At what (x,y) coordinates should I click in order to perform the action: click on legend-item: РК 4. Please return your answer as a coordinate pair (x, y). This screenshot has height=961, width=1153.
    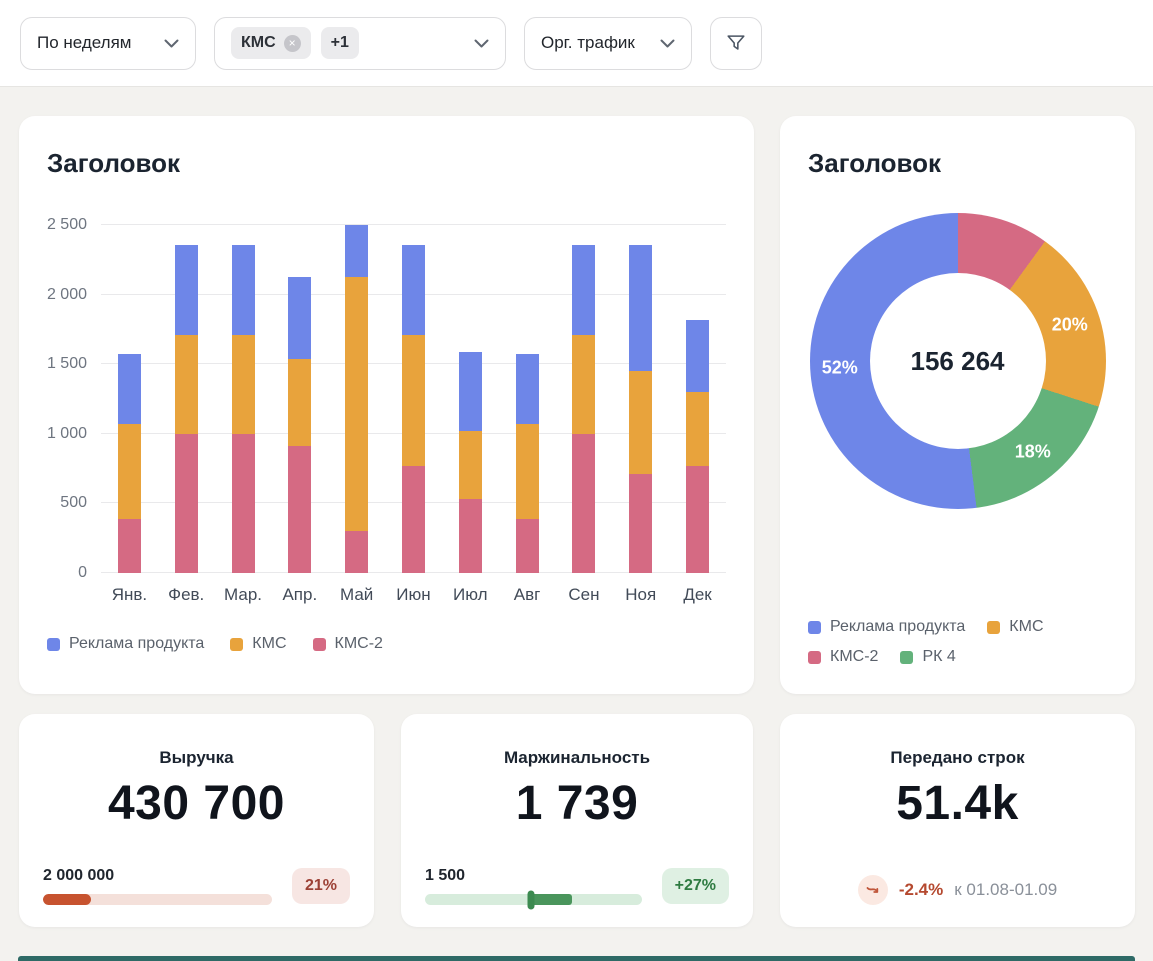
    Looking at the image, I should click on (928, 657).